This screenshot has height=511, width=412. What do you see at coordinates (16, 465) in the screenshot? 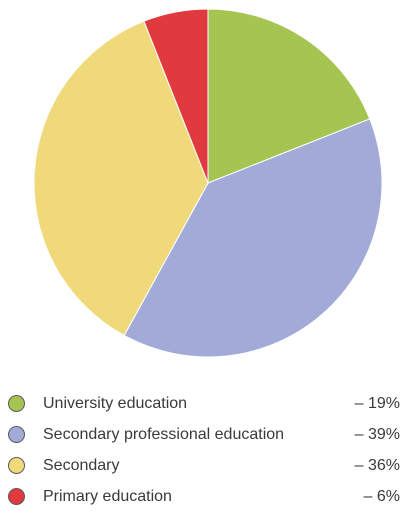
I see `legend-swatch-secondary` at bounding box center [16, 465].